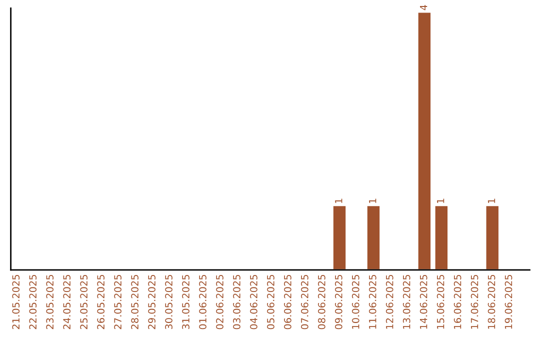  I want to click on x-tick-label: 15.06.2025, so click(440, 301).